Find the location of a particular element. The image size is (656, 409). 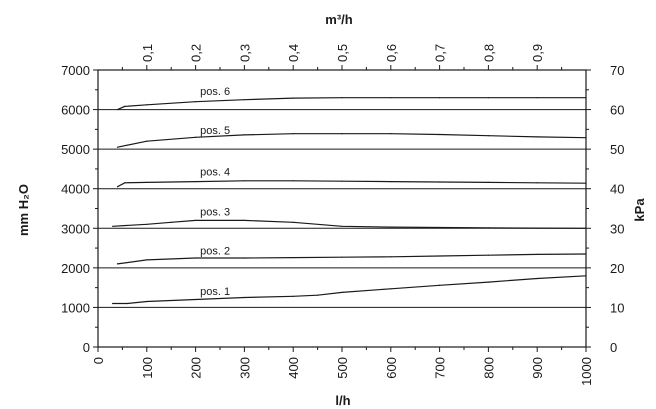

series-label-1: pos. 1 is located at coordinates (215, 292).